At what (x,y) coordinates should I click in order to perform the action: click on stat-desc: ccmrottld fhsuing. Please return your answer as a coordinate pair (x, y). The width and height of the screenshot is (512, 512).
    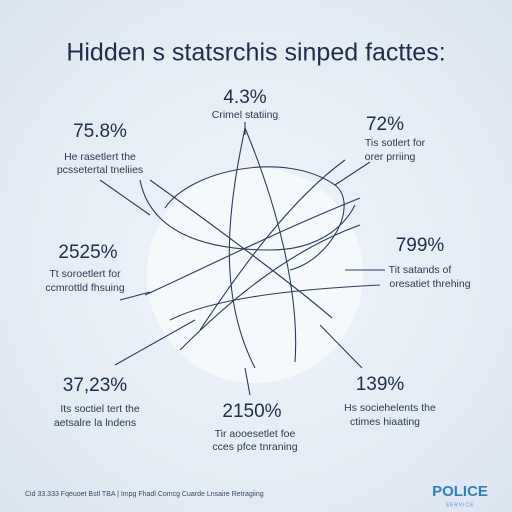
    Looking at the image, I should click on (85, 288).